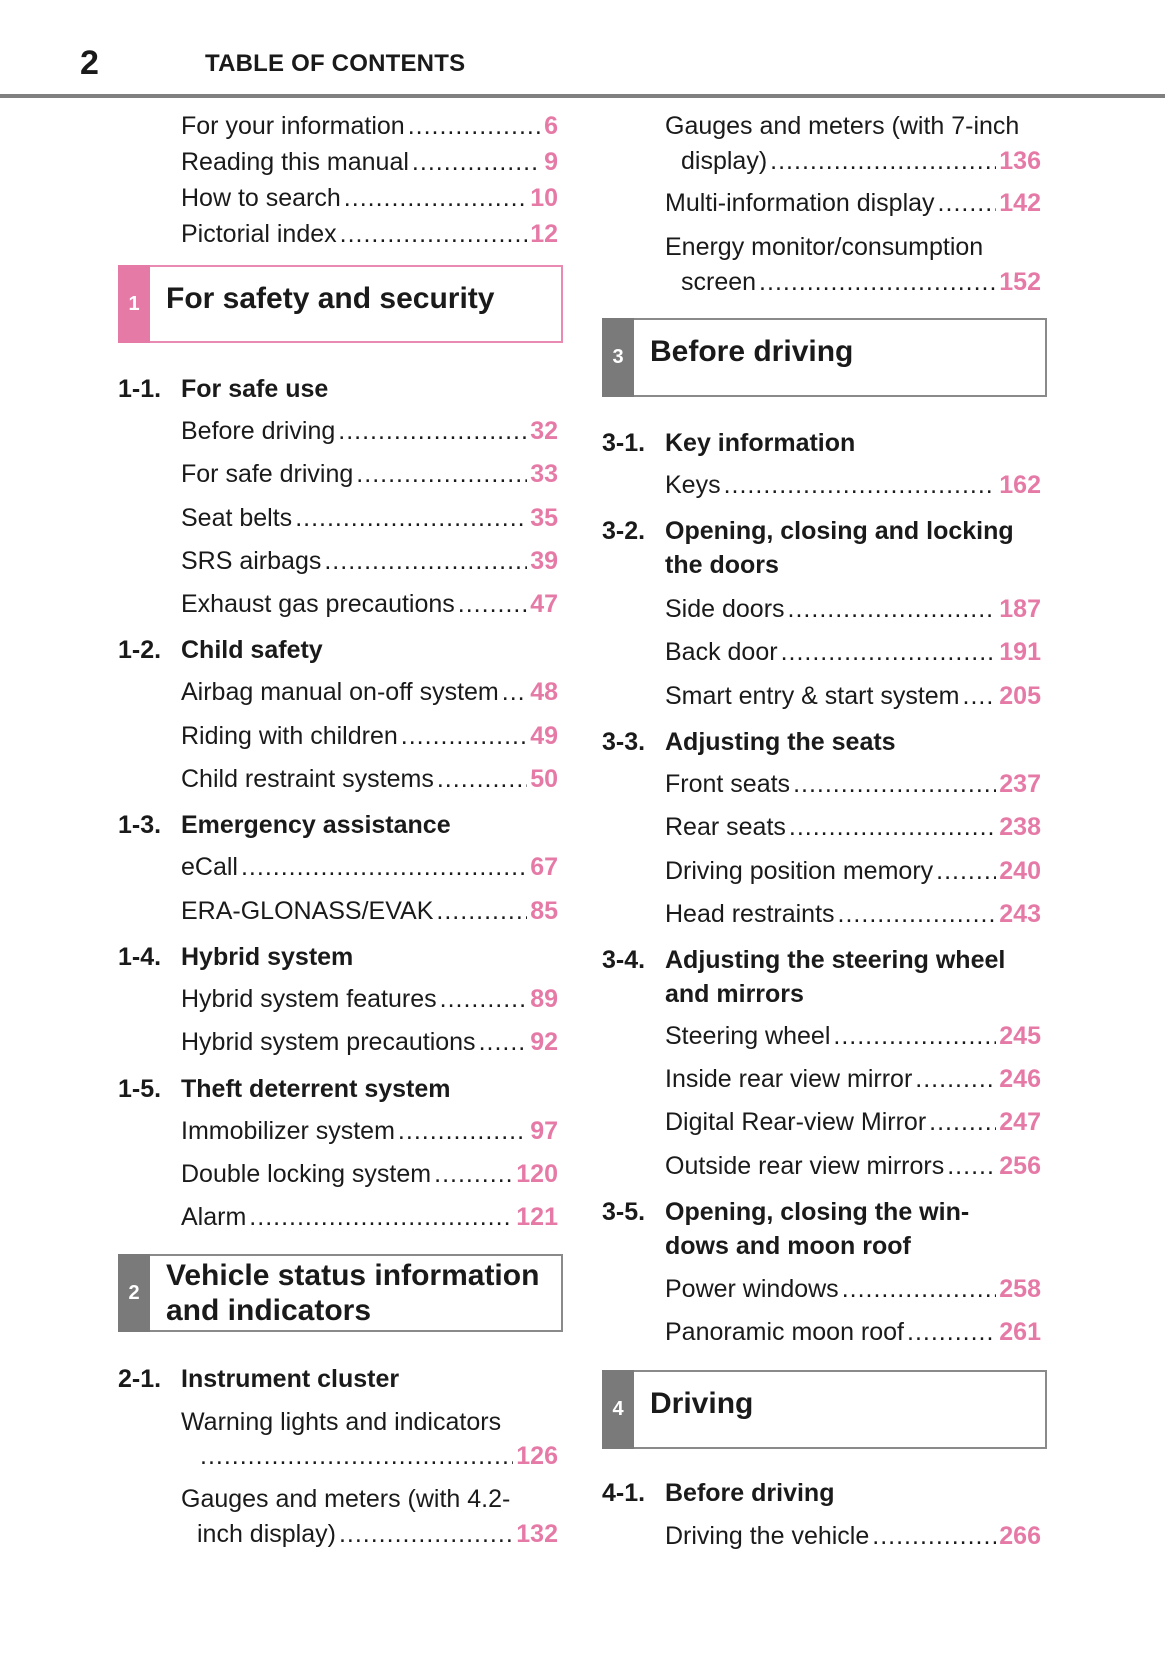 This screenshot has height=1653, width=1165. I want to click on entry-label: Exhaust gas precautions, so click(318, 604).